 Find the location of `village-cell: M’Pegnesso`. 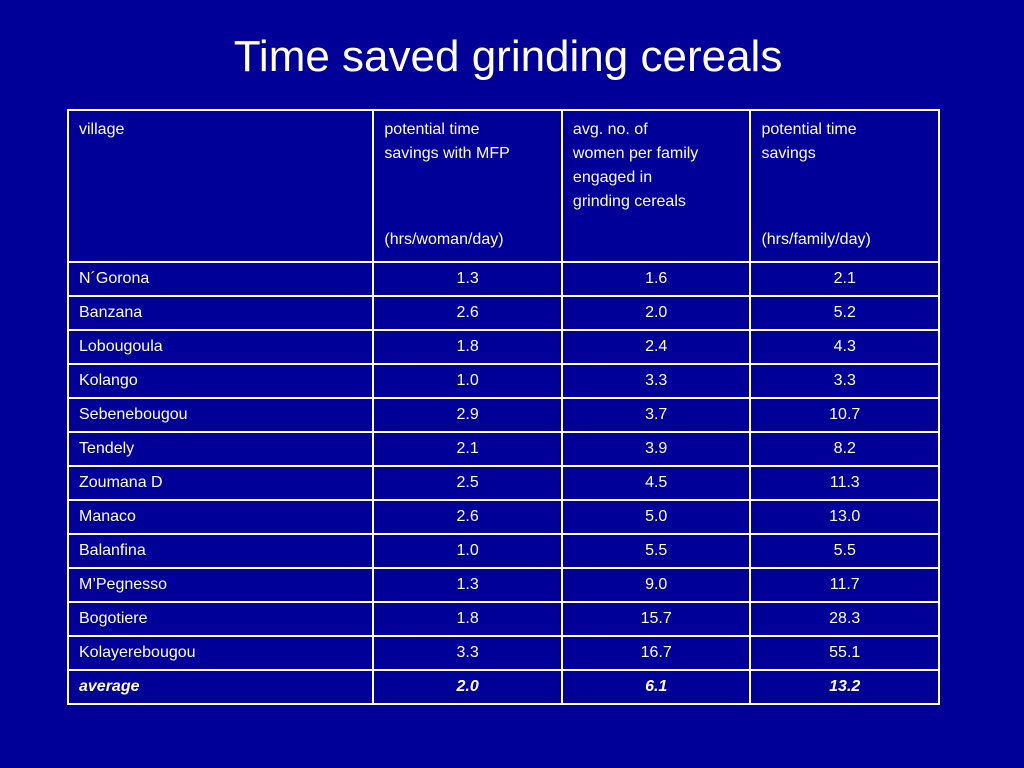

village-cell: M’Pegnesso is located at coordinates (220, 585).